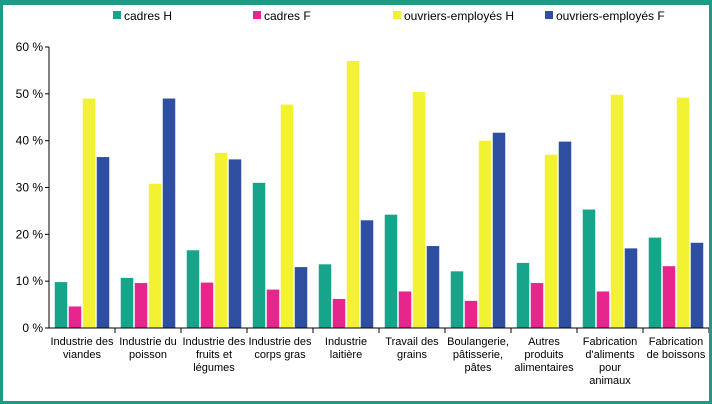 The height and width of the screenshot is (404, 712). I want to click on y-tick-label: 60 %, so click(30, 47).